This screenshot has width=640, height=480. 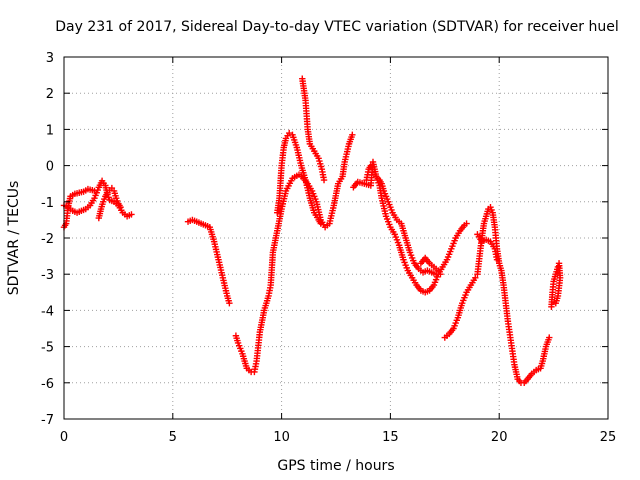 What do you see at coordinates (499, 437) in the screenshot?
I see `x-tick-label: 20` at bounding box center [499, 437].